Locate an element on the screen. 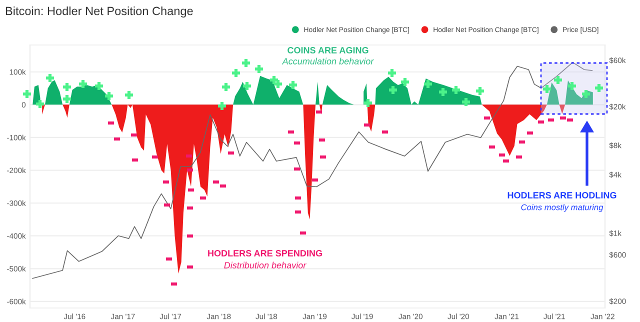  annotation: COINS ARE AGING is located at coordinates (328, 50).